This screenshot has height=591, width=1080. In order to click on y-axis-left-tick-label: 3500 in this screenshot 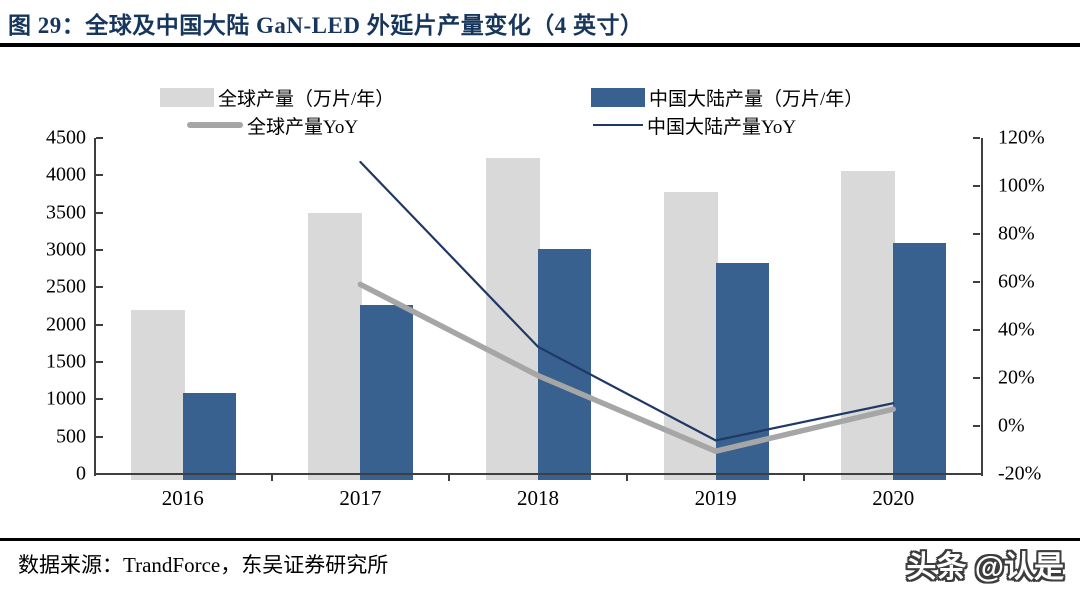, I will do `click(66, 212)`.